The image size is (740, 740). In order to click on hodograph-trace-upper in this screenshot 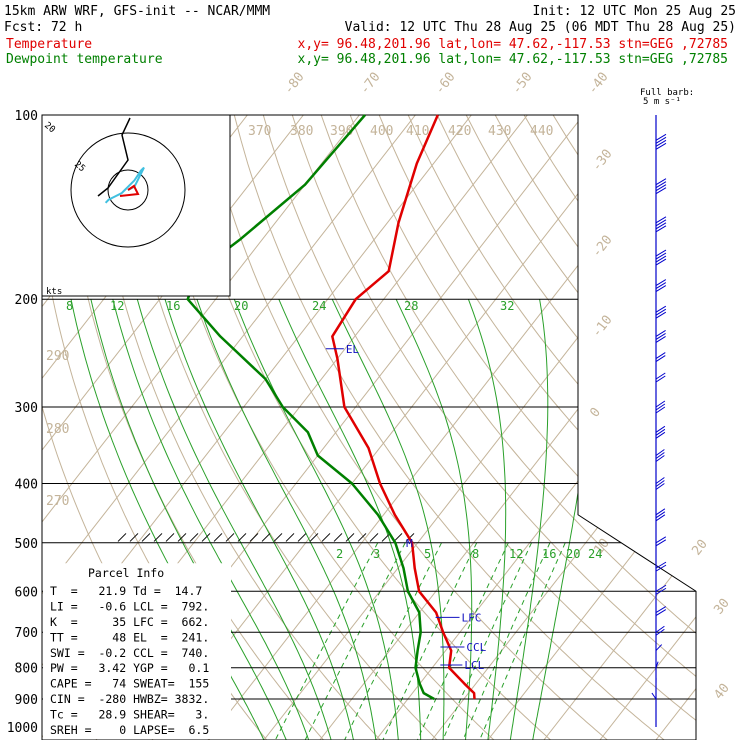, I will do `click(114, 157)`.